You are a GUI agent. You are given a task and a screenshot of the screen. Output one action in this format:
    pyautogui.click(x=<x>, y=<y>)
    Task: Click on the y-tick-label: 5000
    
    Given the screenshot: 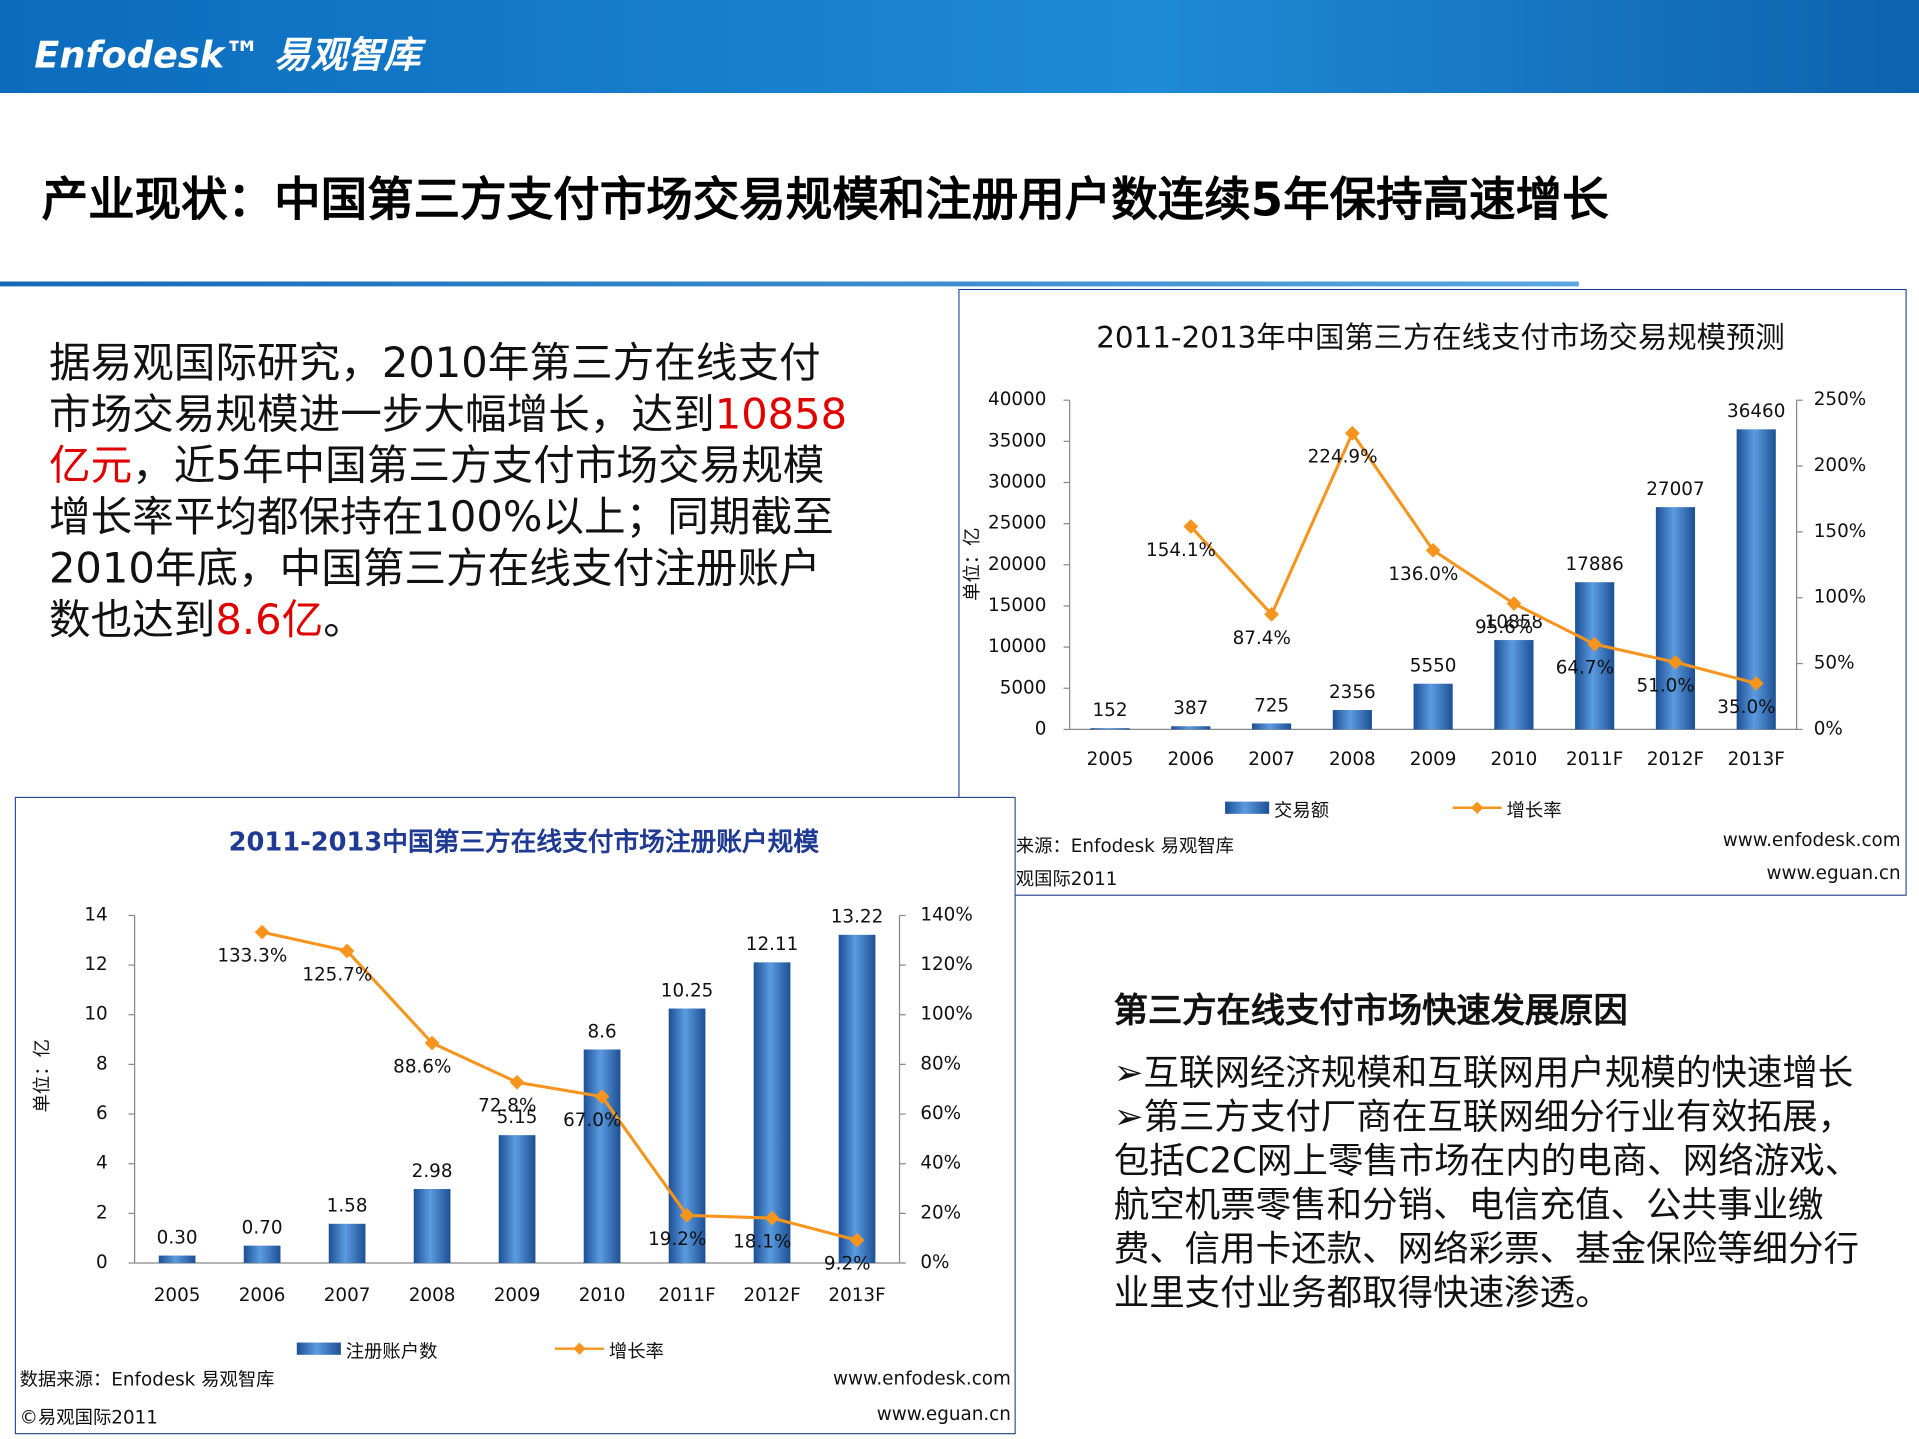 What is the action you would take?
    pyautogui.click(x=1023, y=687)
    